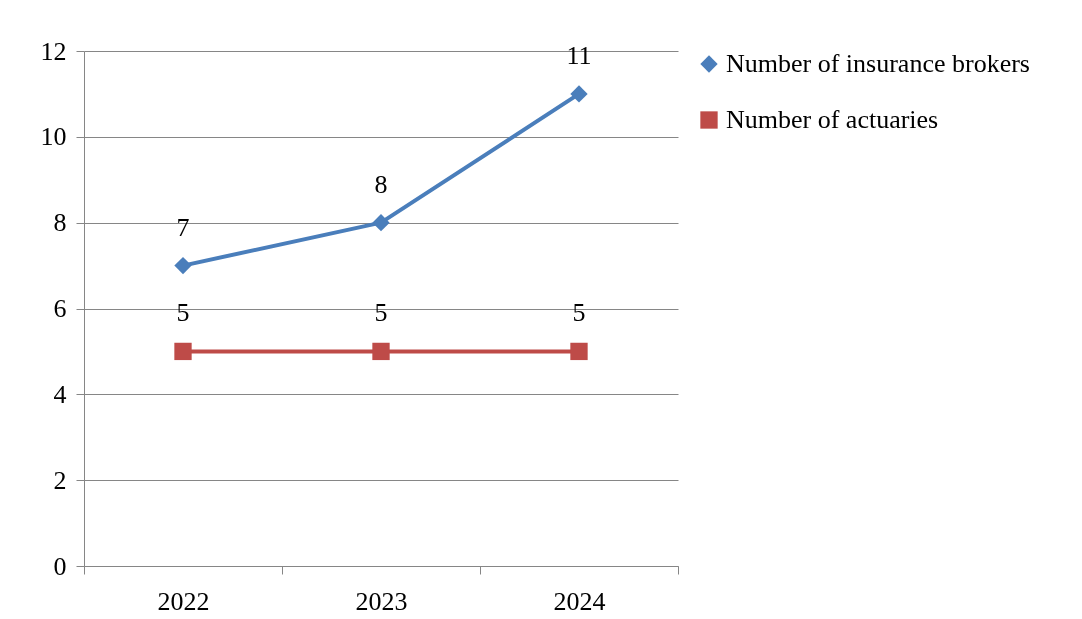  I want to click on y-tick-label: 10, so click(53, 137).